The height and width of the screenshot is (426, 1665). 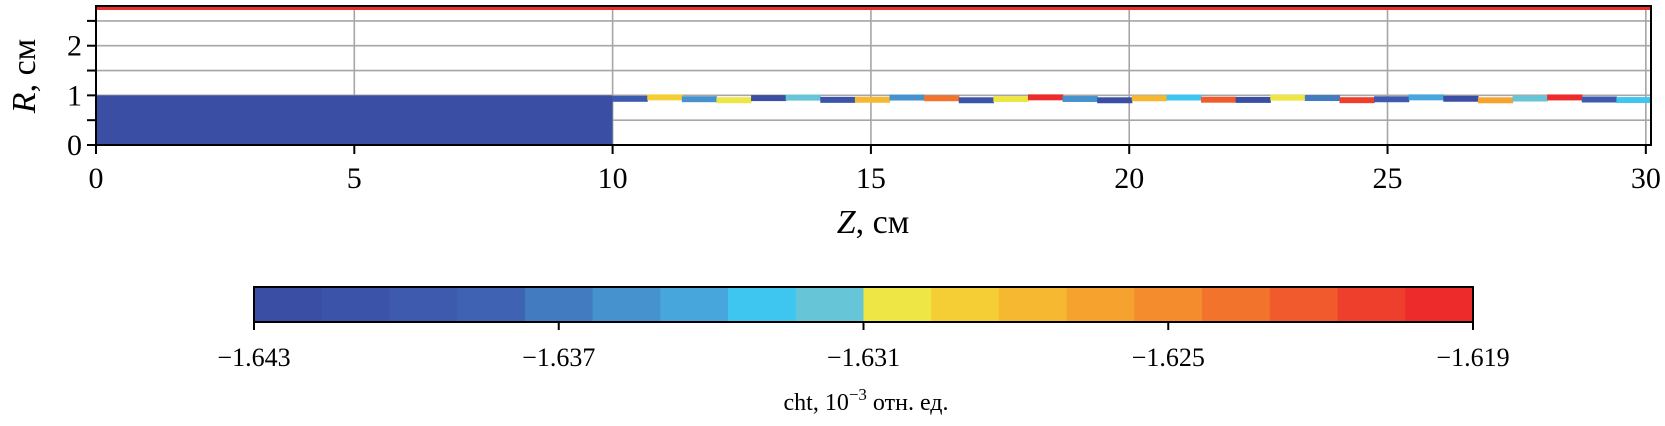 I want to click on x-tick-label: 30, so click(x=1646, y=178).